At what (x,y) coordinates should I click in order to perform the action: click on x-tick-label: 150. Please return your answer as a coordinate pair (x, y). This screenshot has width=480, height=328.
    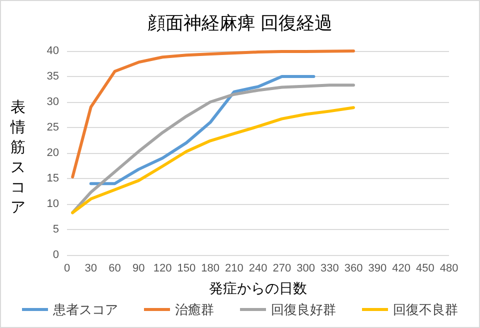
    Looking at the image, I should click on (186, 268).